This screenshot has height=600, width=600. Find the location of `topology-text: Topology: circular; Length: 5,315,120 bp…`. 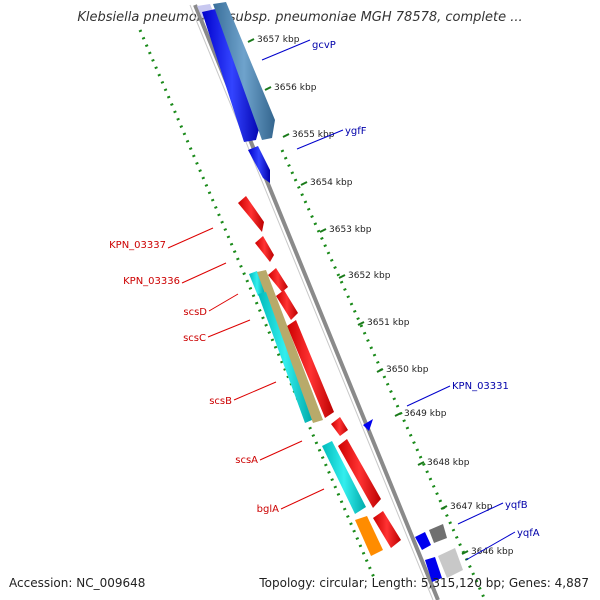

topology-text: Topology: circular; Length: 5,315,120 bp… is located at coordinates (424, 583).